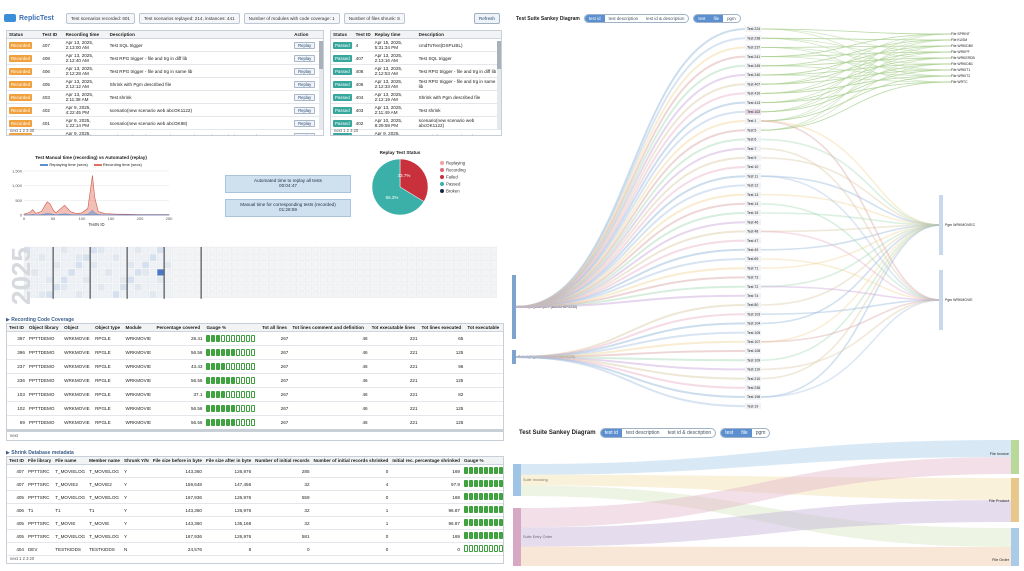  I want to click on col-action: Action, so click(307, 35).